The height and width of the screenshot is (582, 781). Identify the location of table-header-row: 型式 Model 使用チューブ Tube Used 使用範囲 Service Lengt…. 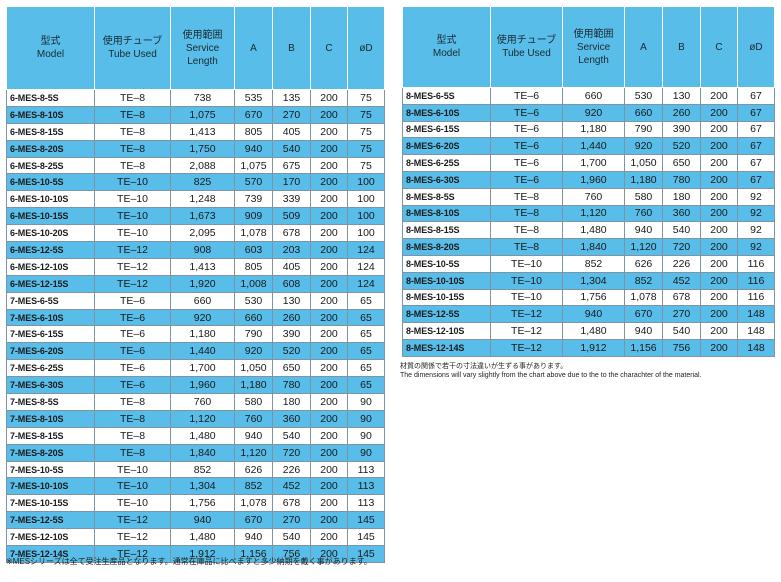
(588, 47).